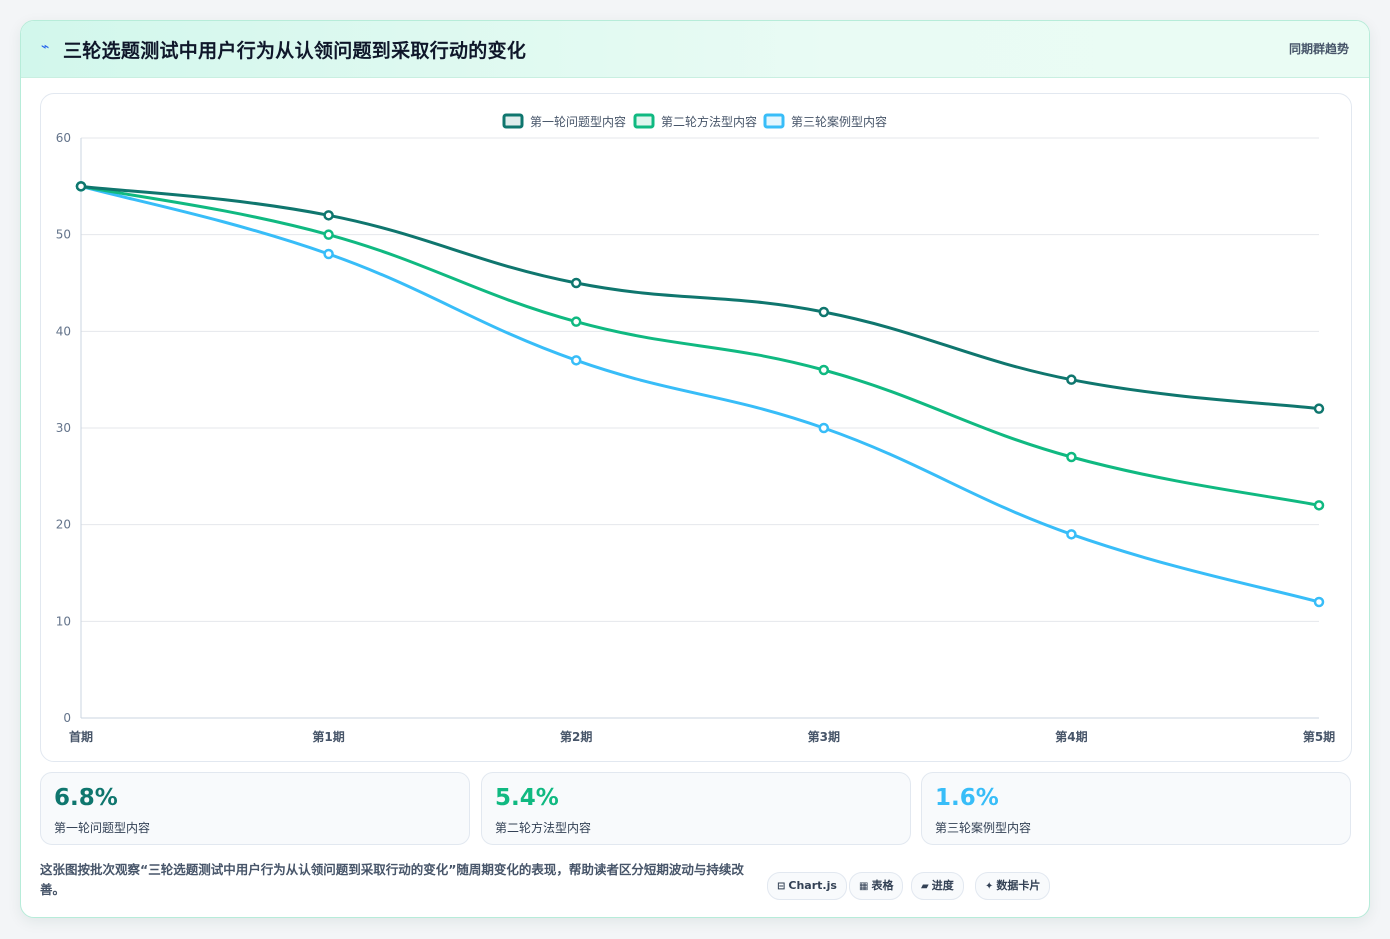  What do you see at coordinates (67, 718) in the screenshot?
I see `y-tick-label: 0` at bounding box center [67, 718].